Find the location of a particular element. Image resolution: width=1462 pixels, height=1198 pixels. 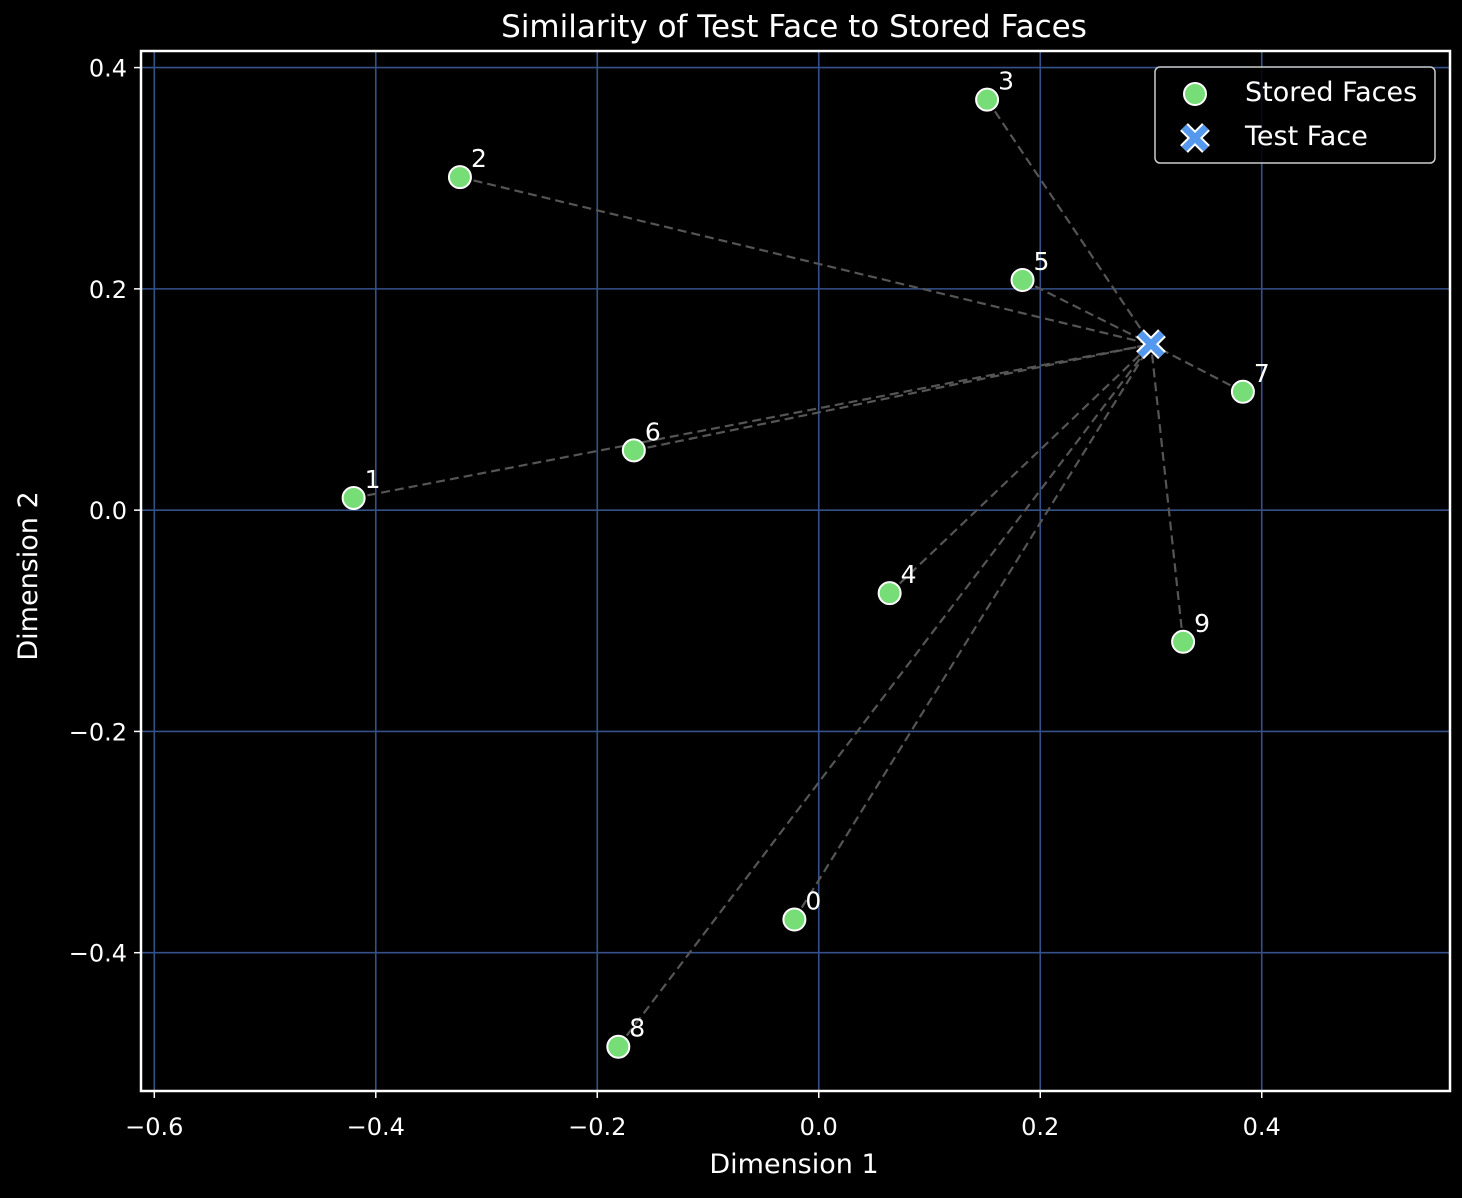

y-axis-label: Dimension 2 is located at coordinates (28, 575).